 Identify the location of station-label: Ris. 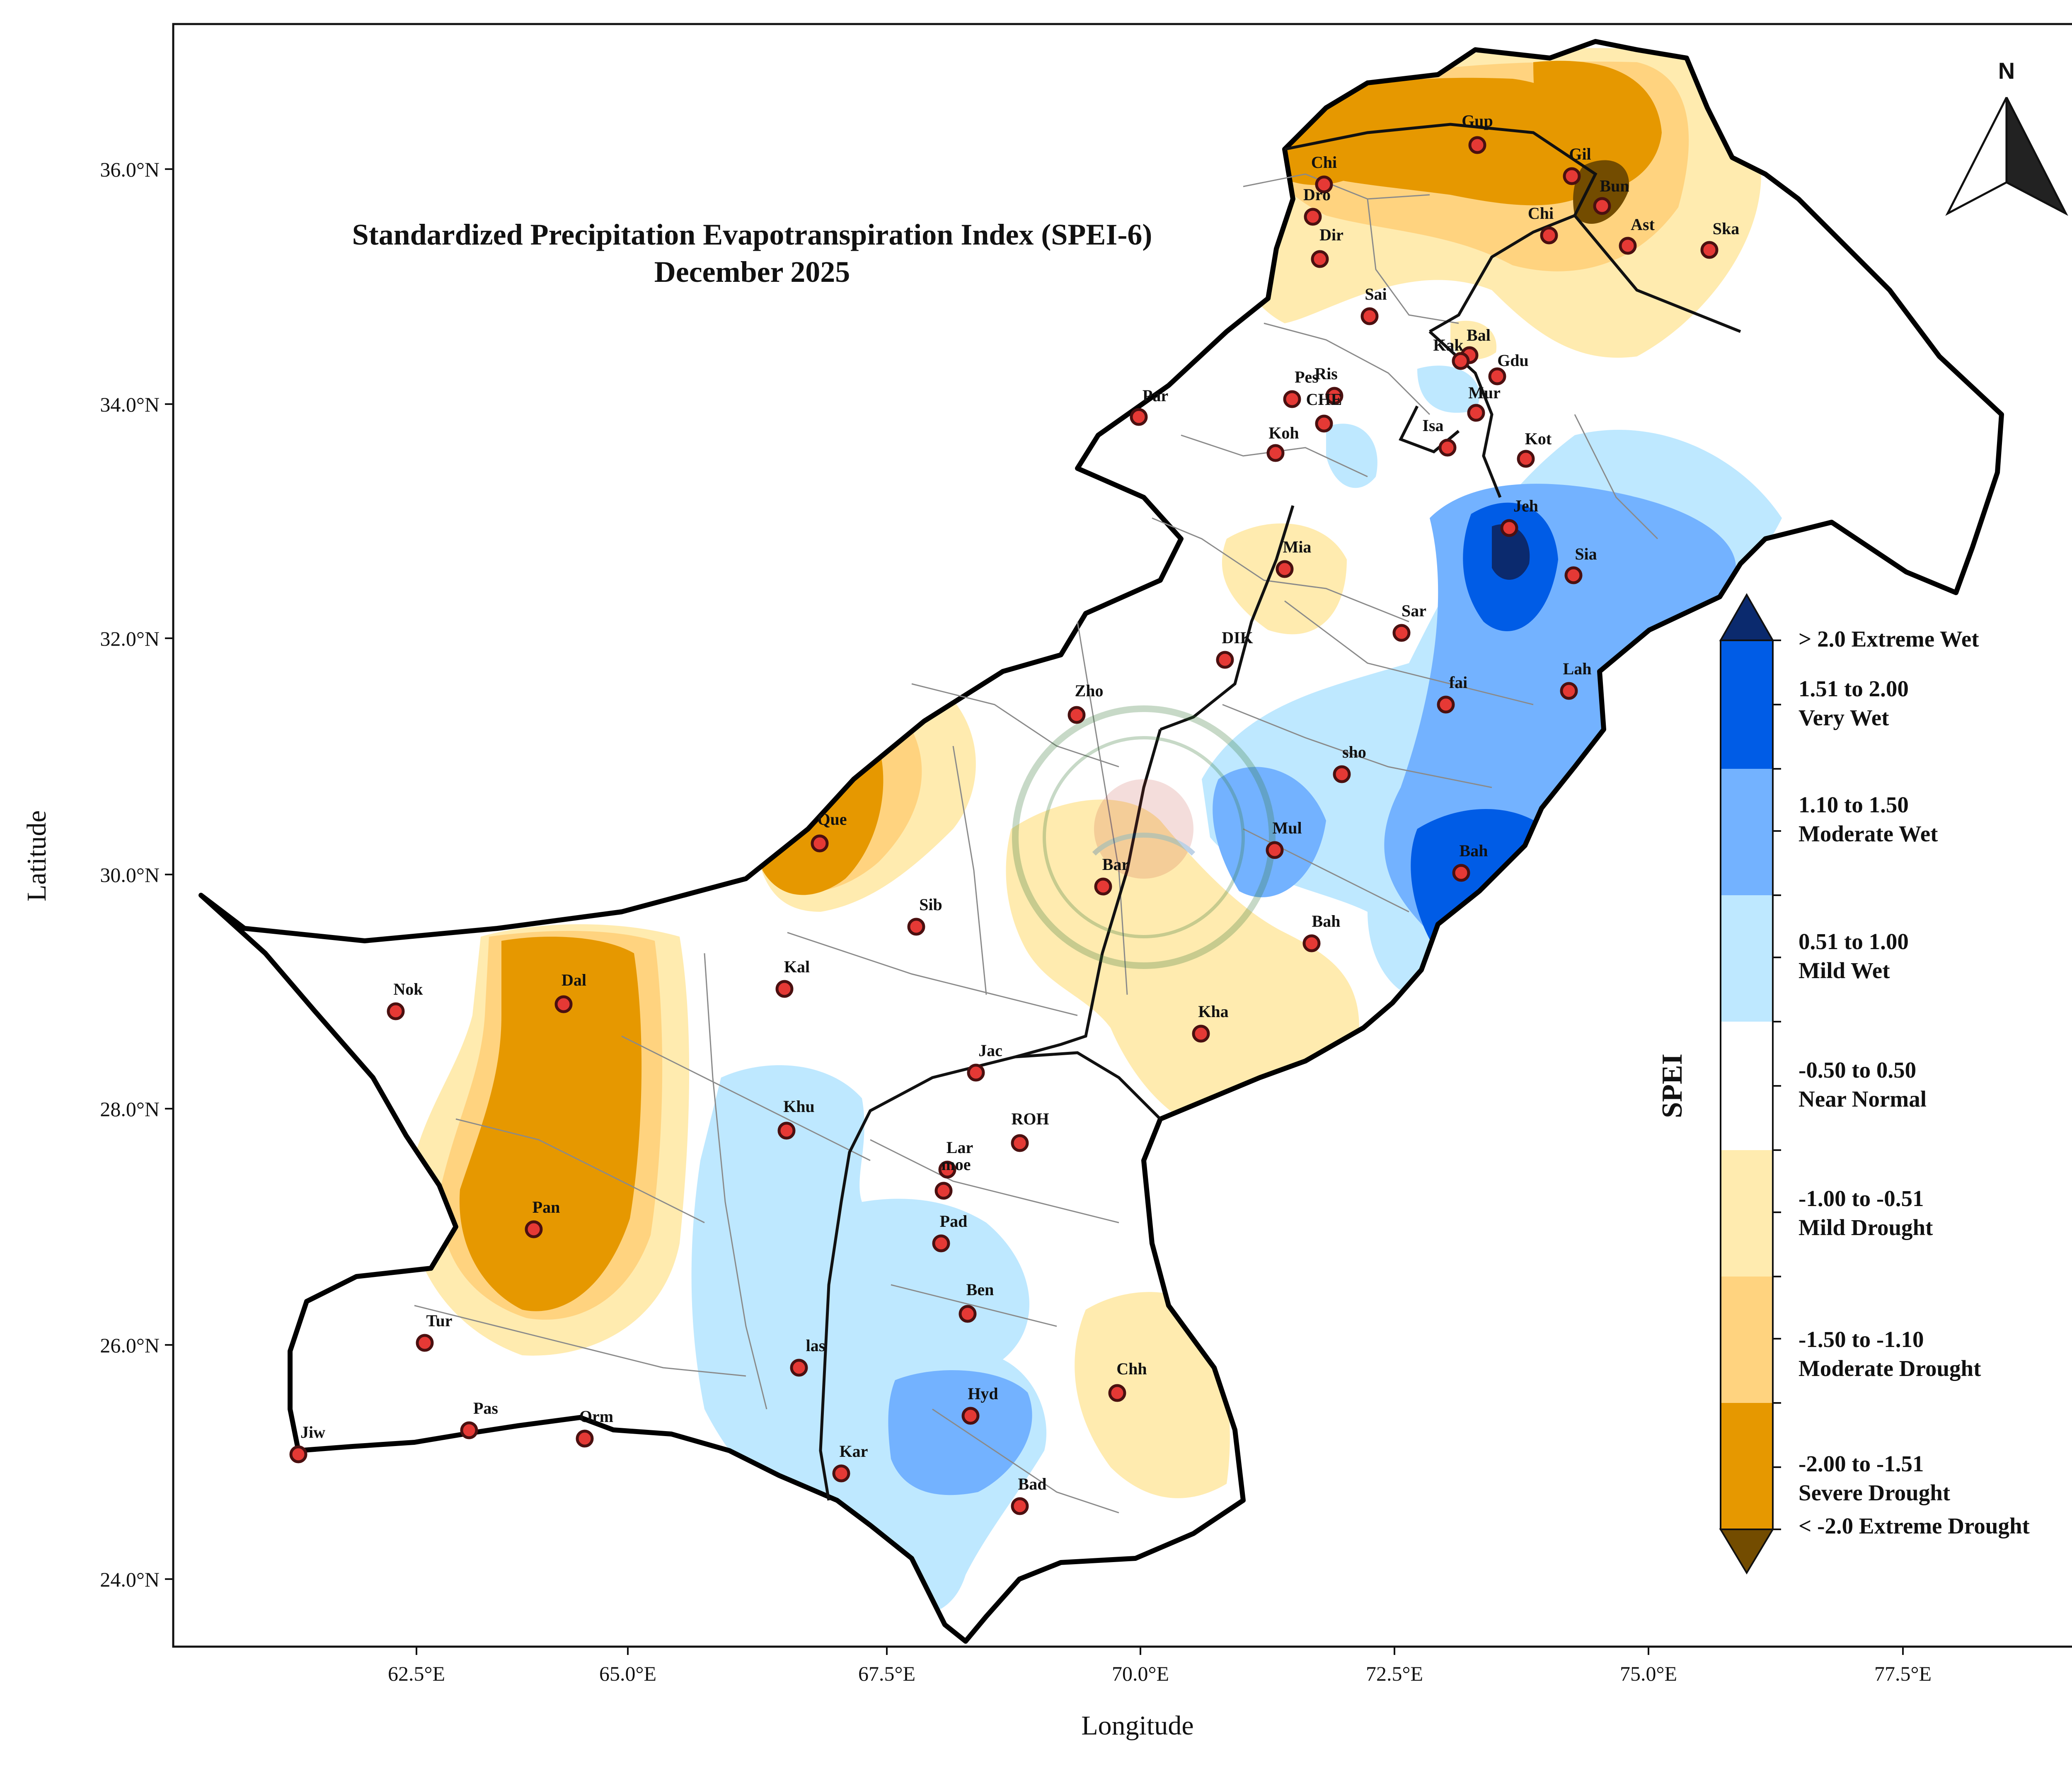
(1326, 373).